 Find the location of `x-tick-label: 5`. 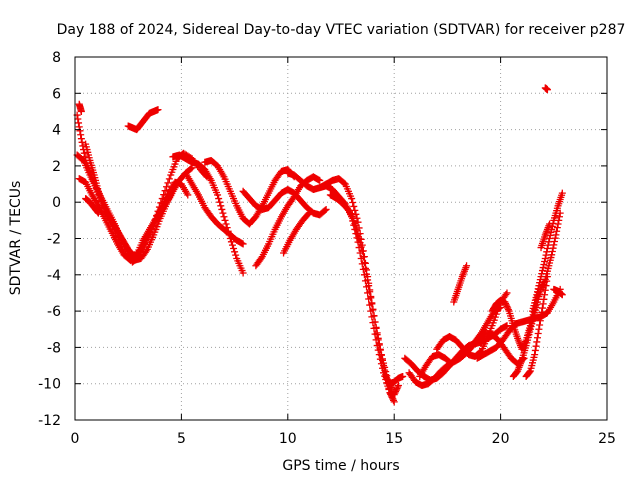

x-tick-label: 5 is located at coordinates (181, 439).